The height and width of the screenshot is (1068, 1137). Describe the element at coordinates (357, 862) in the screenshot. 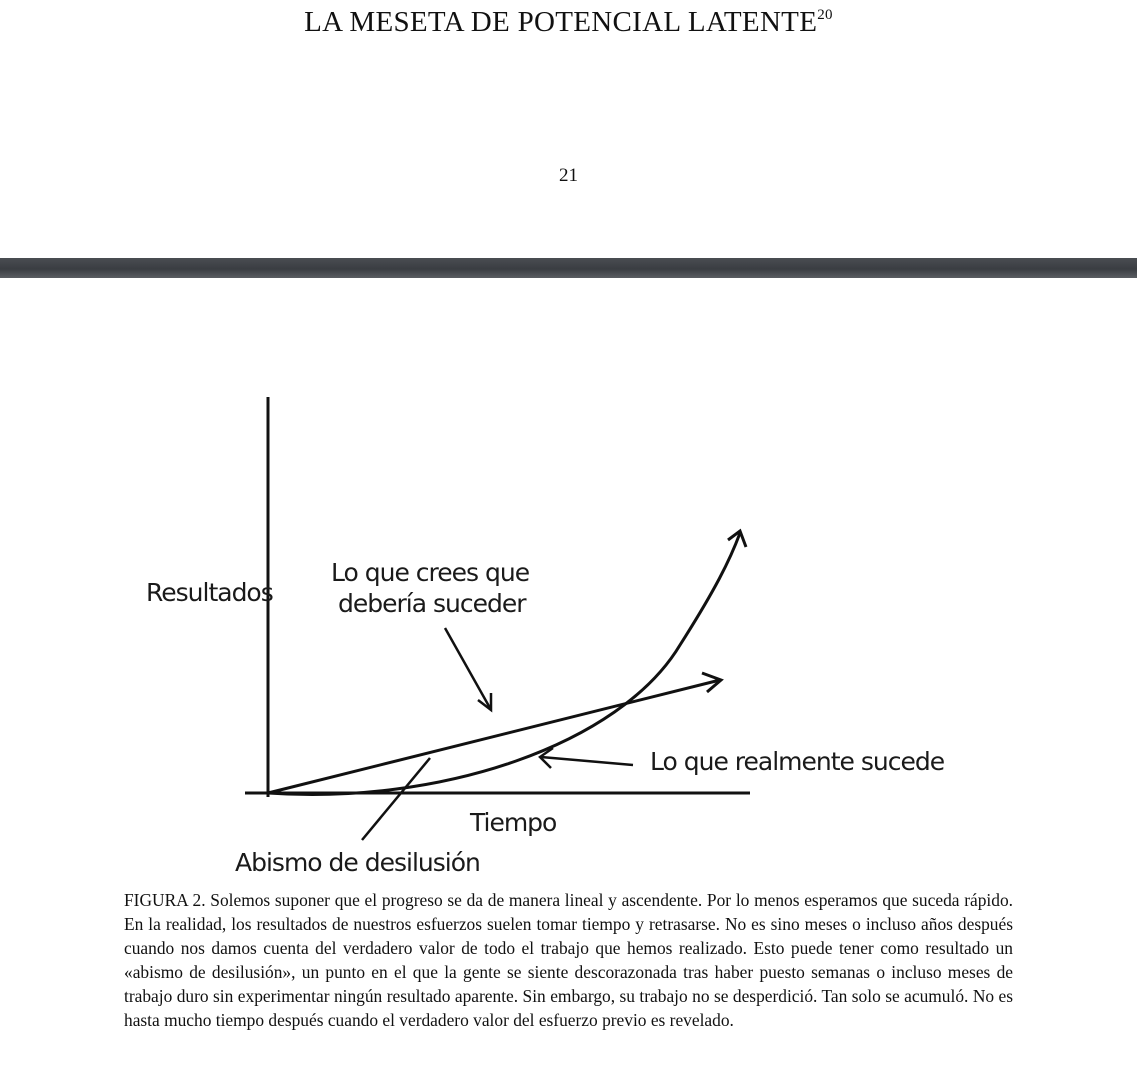

I see `valley-label: Abismo de desilusión` at that location.